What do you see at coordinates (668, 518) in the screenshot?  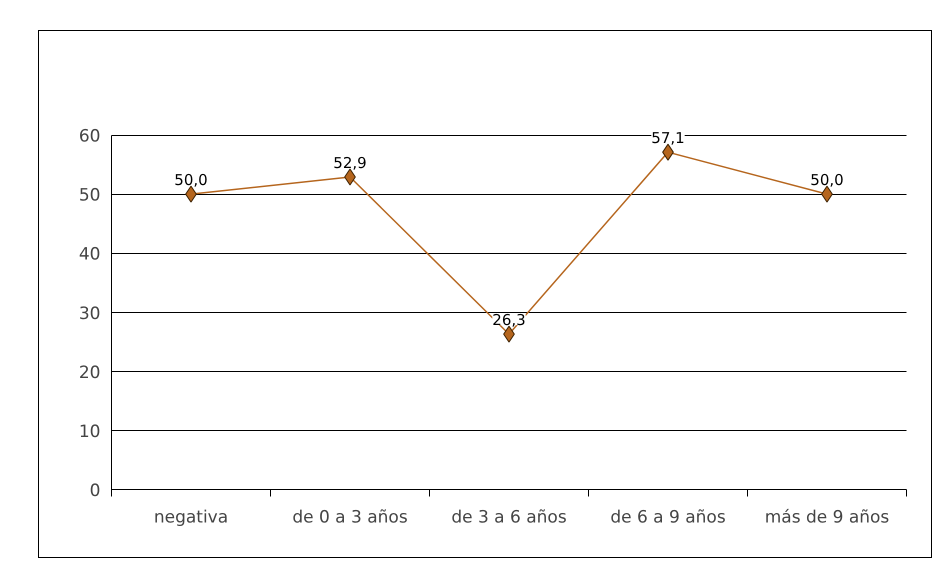 I see `x-tick-label: de 6 a 9 años` at bounding box center [668, 518].